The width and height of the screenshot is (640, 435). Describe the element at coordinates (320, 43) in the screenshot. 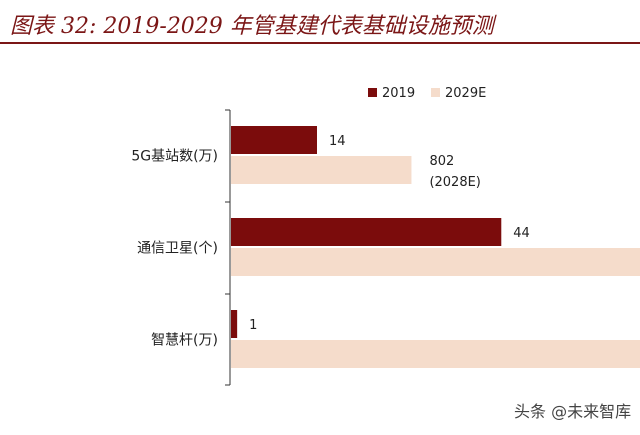

I see `title-rule` at that location.